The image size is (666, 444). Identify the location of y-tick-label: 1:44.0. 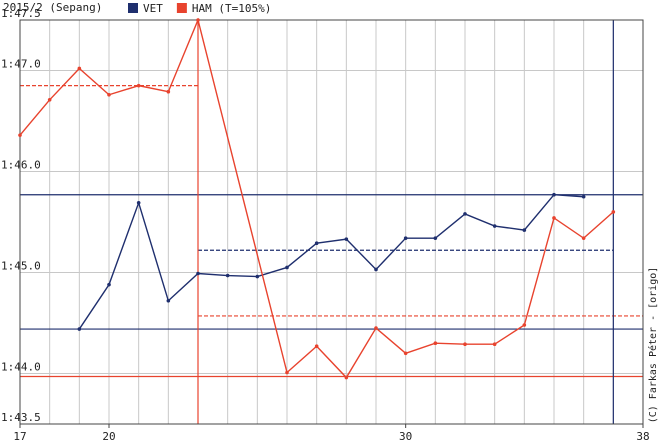
(21, 367).